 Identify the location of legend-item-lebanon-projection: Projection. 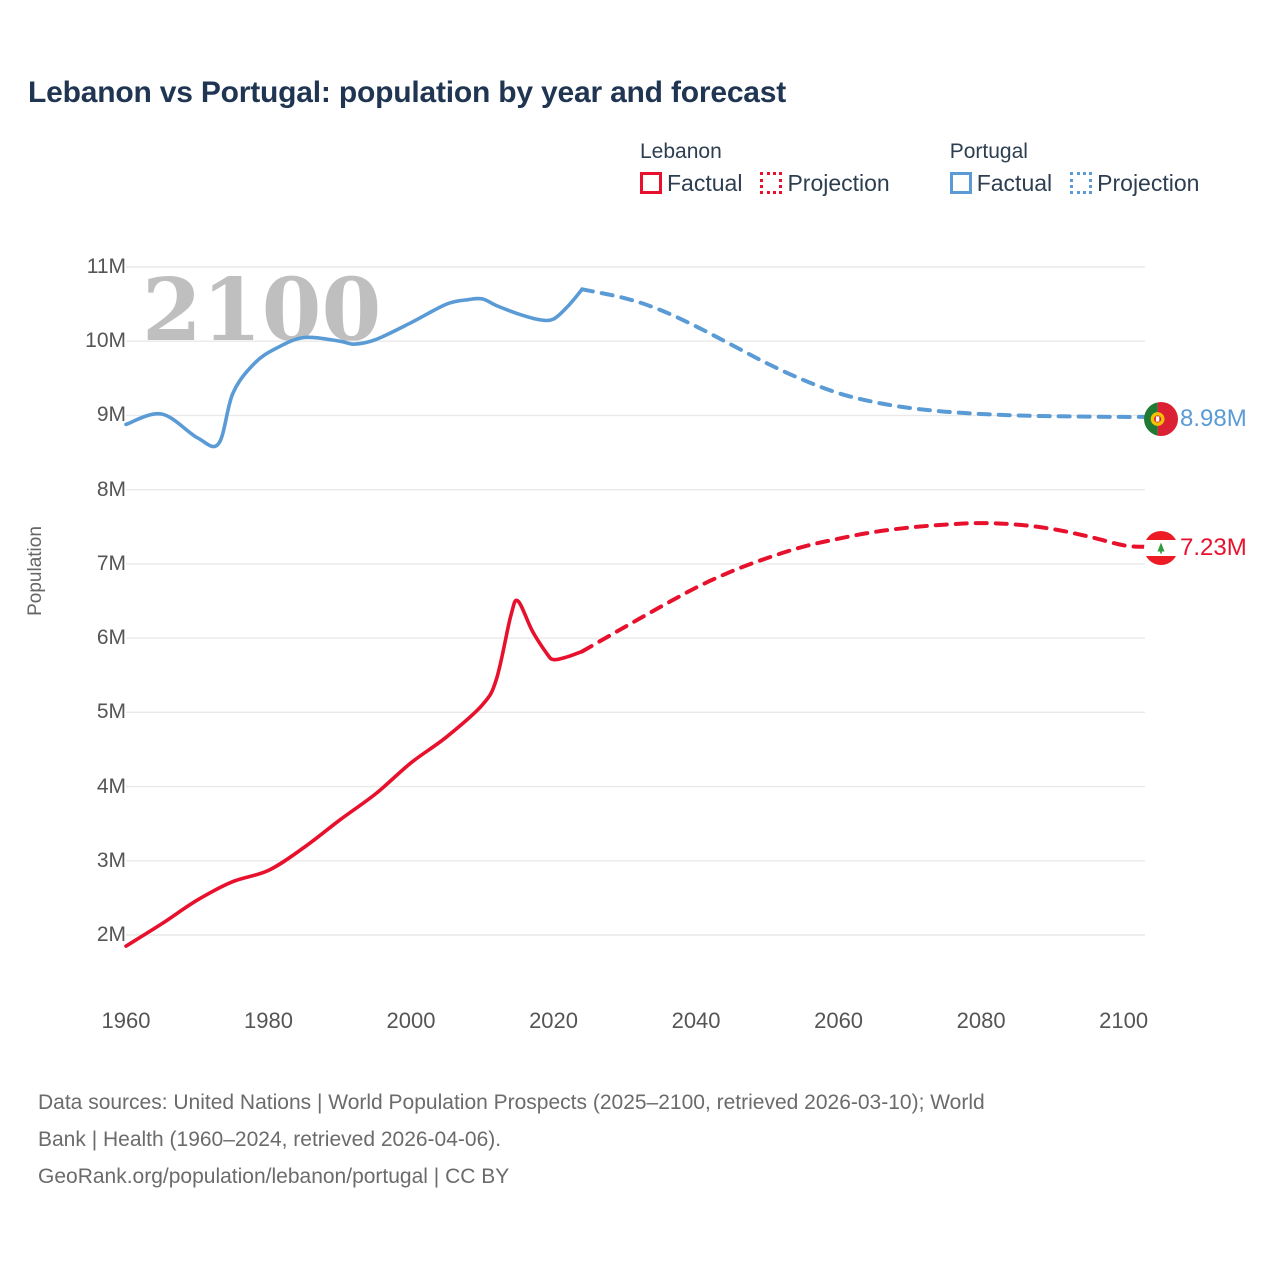
(825, 183).